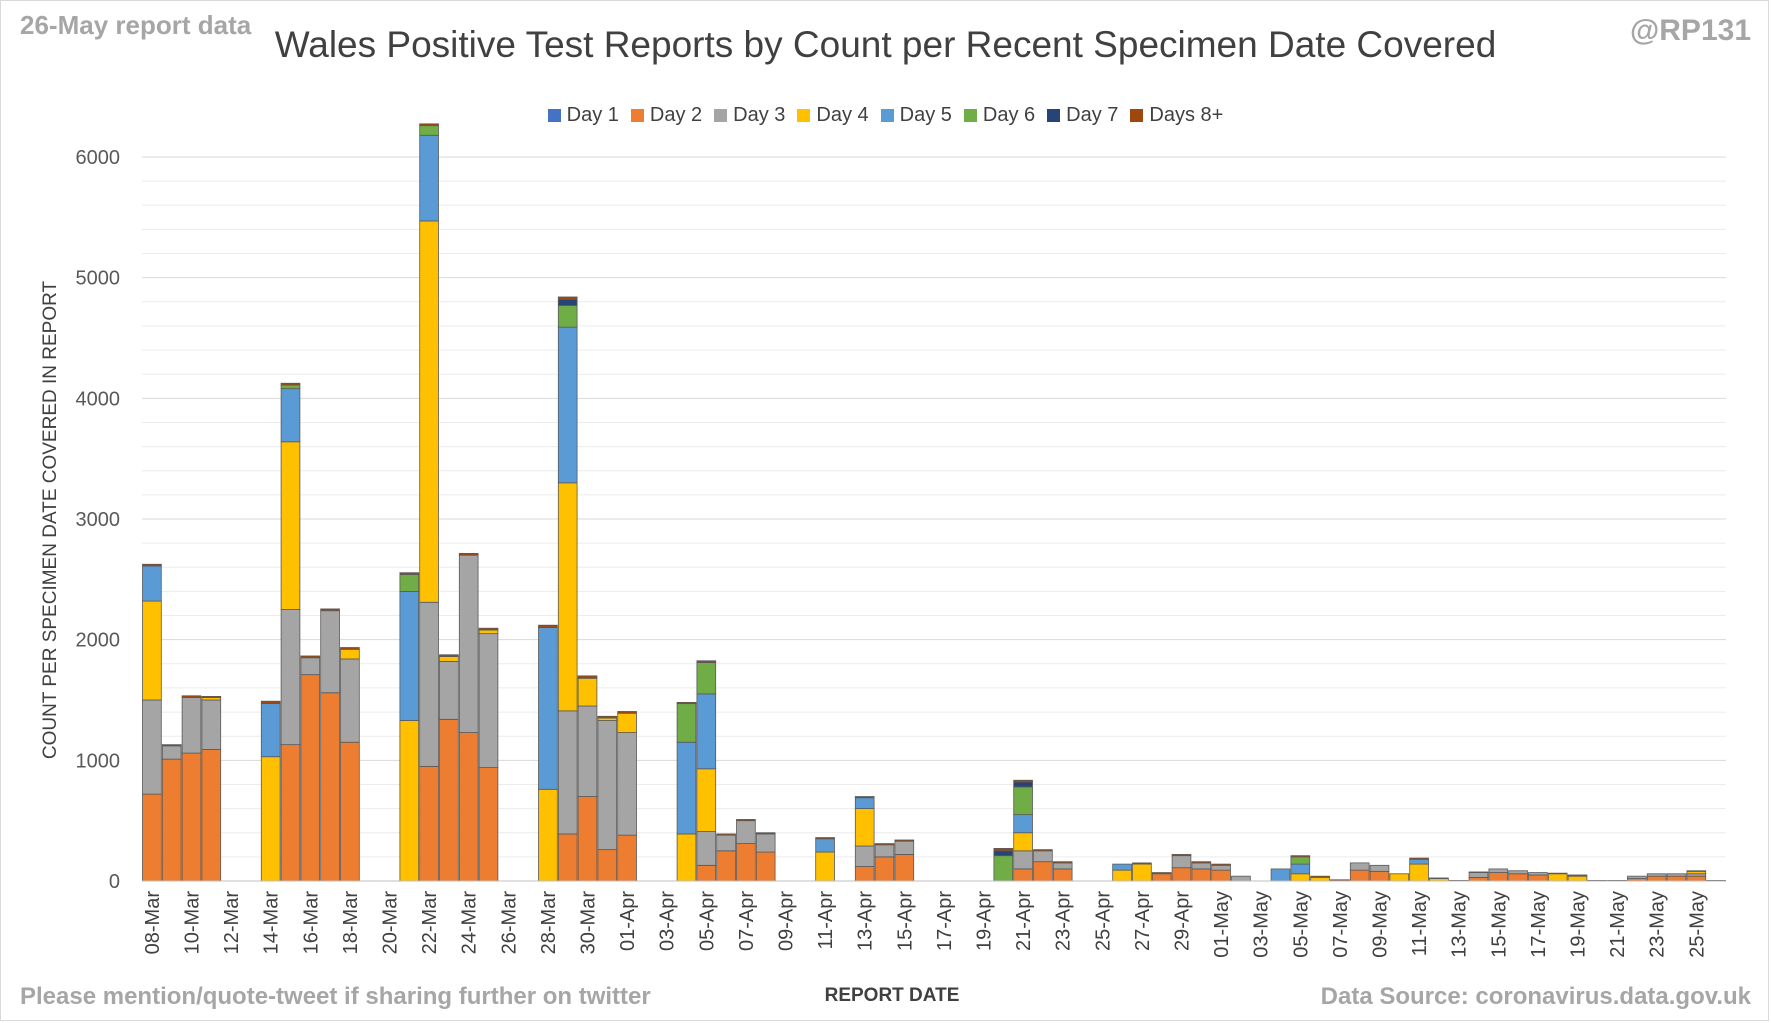 The height and width of the screenshot is (1023, 1771). I want to click on x-tick-label: 16-Mar, so click(311, 923).